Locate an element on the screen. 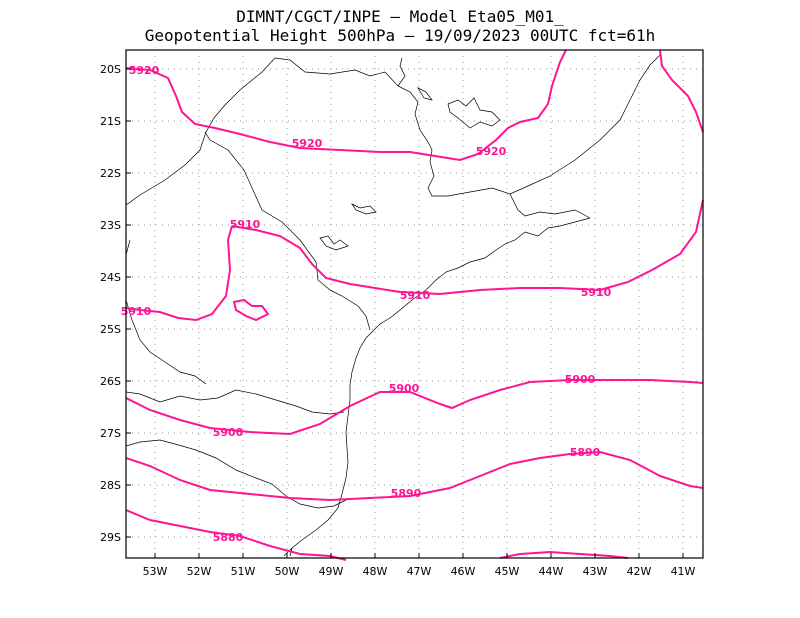 This screenshot has width=800, height=618. lon-label-42w: 42W is located at coordinates (639, 571).